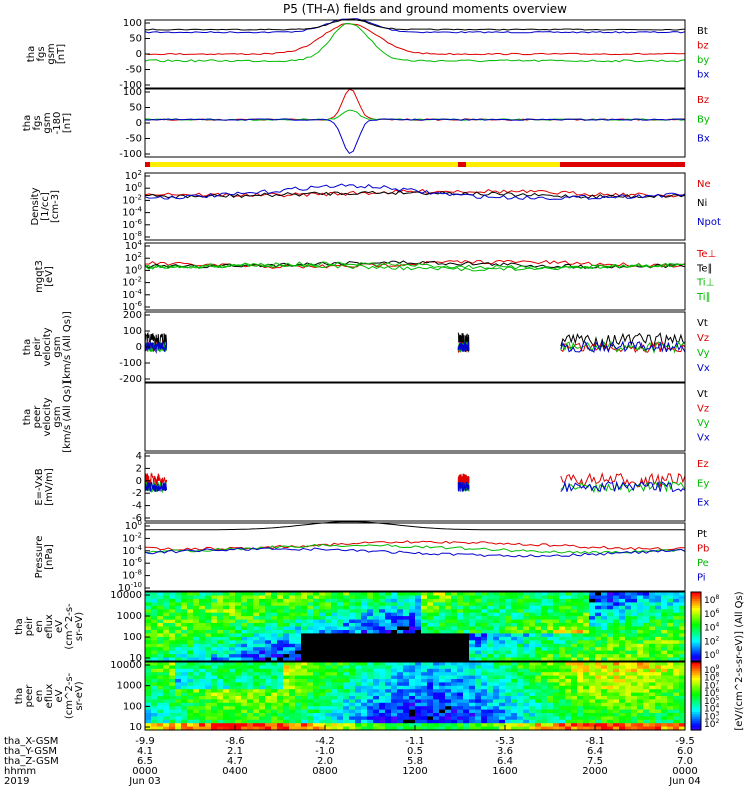  I want to click on y-tick-label: 102, so click(133, 257).